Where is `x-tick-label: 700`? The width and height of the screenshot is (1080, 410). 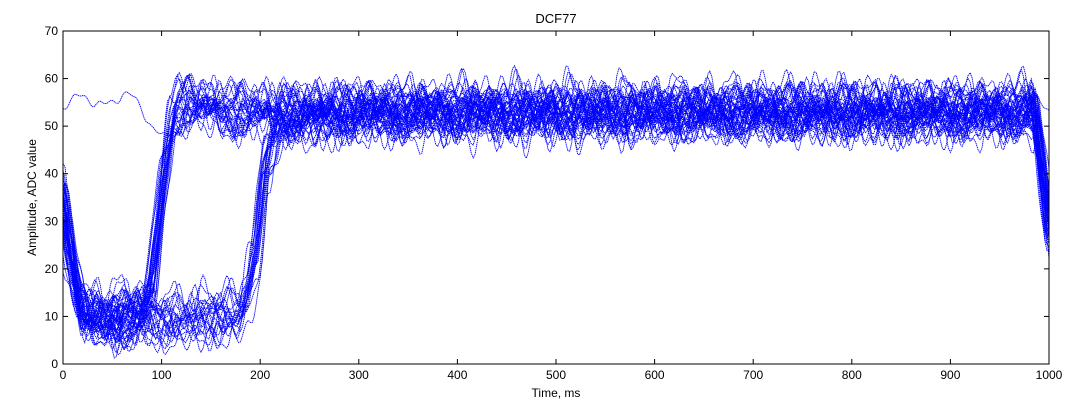
x-tick-label: 700 is located at coordinates (753, 375).